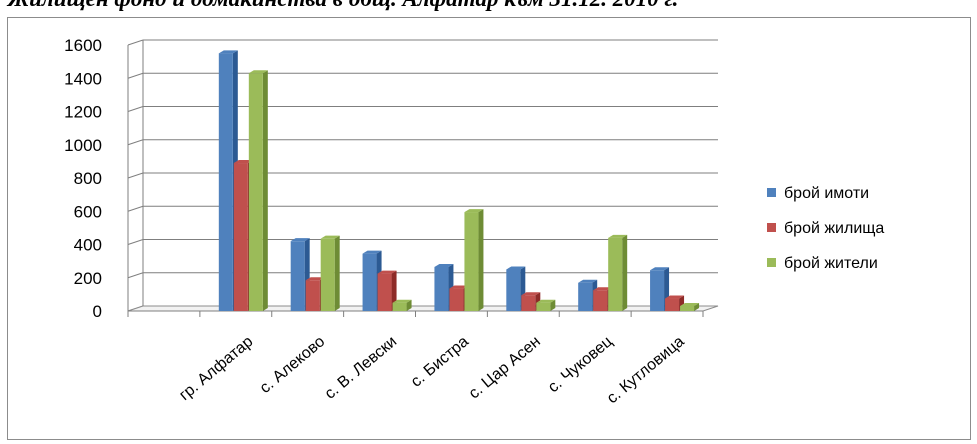 This screenshot has width=977, height=444. I want to click on y-tick-label: 1000, so click(83, 145).